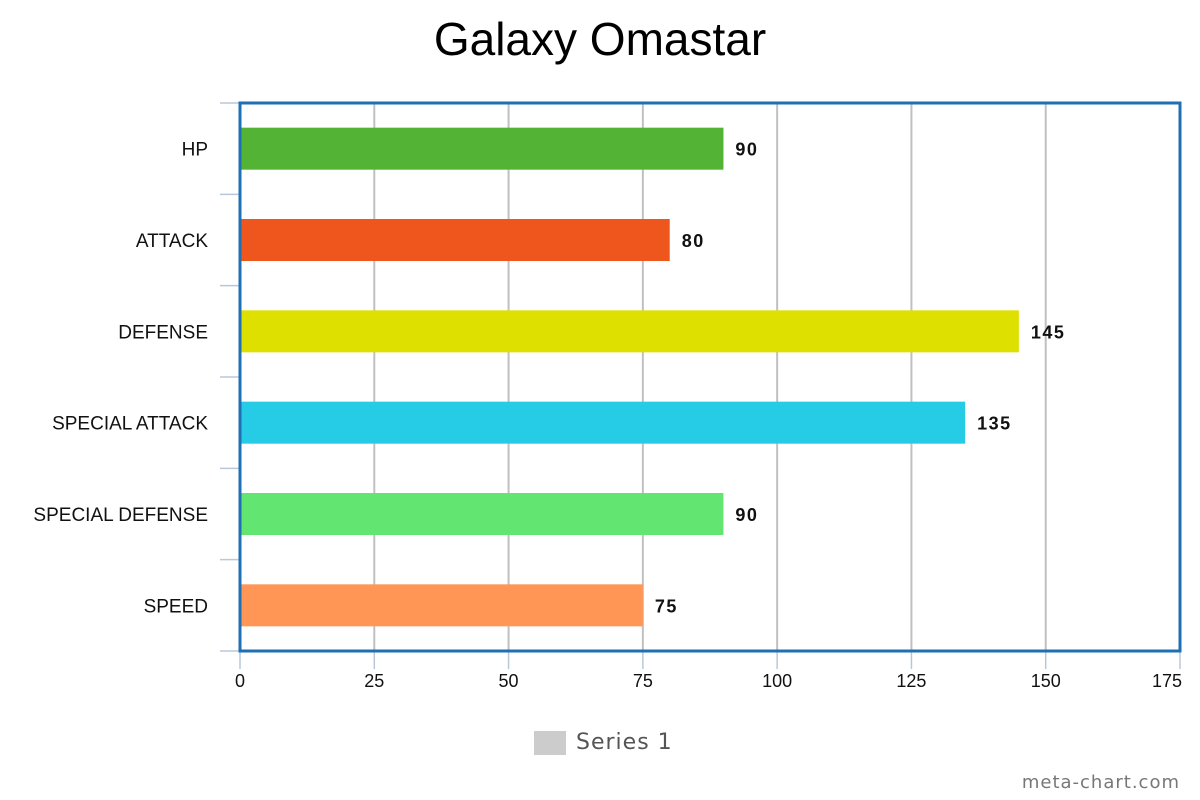 This screenshot has height=800, width=1200. What do you see at coordinates (1100, 782) in the screenshot?
I see `credit-text: meta-chart.com` at bounding box center [1100, 782].